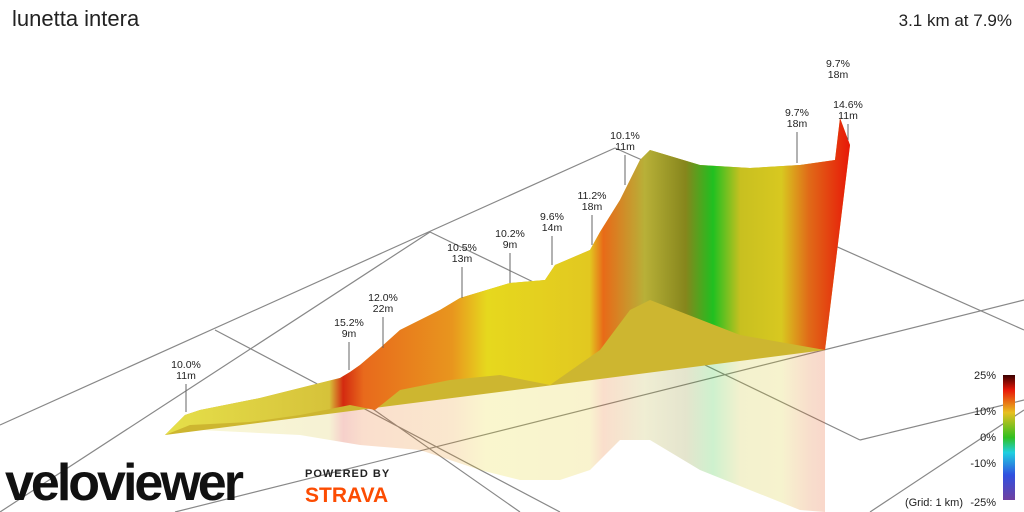 The height and width of the screenshot is (512, 1024). Describe the element at coordinates (462, 248) in the screenshot. I see `annotation-grade: 10.5%` at that location.